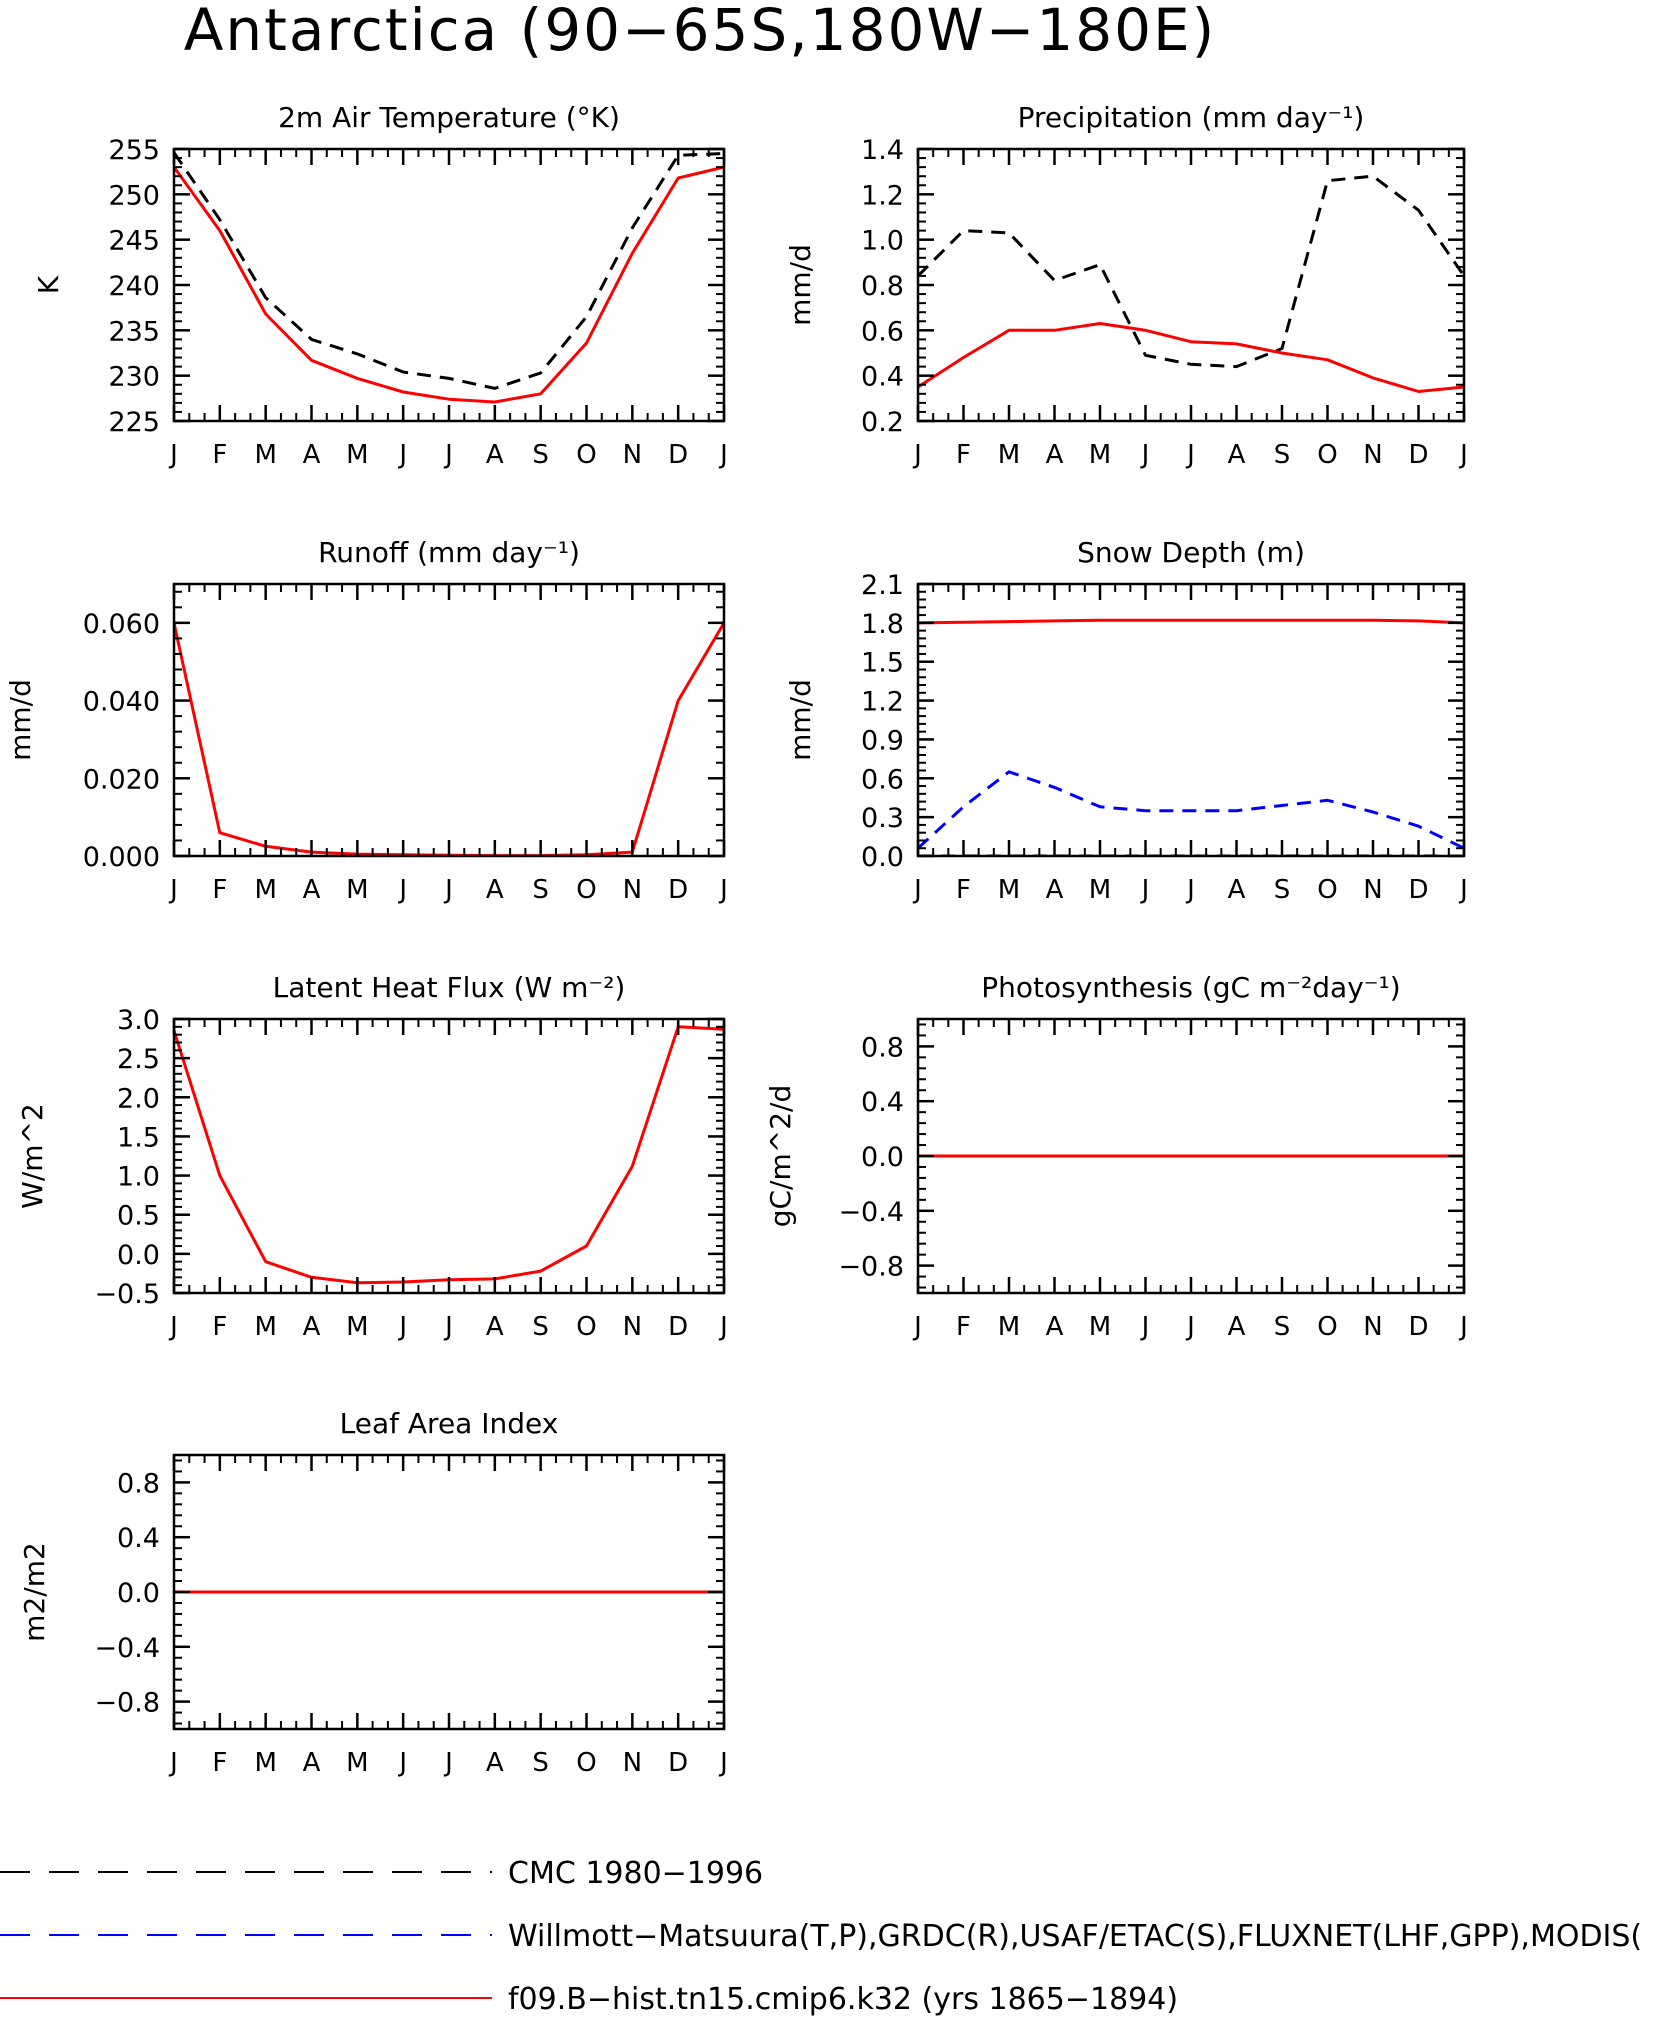  What do you see at coordinates (48, 284) in the screenshot?
I see `y-axis-label: K` at bounding box center [48, 284].